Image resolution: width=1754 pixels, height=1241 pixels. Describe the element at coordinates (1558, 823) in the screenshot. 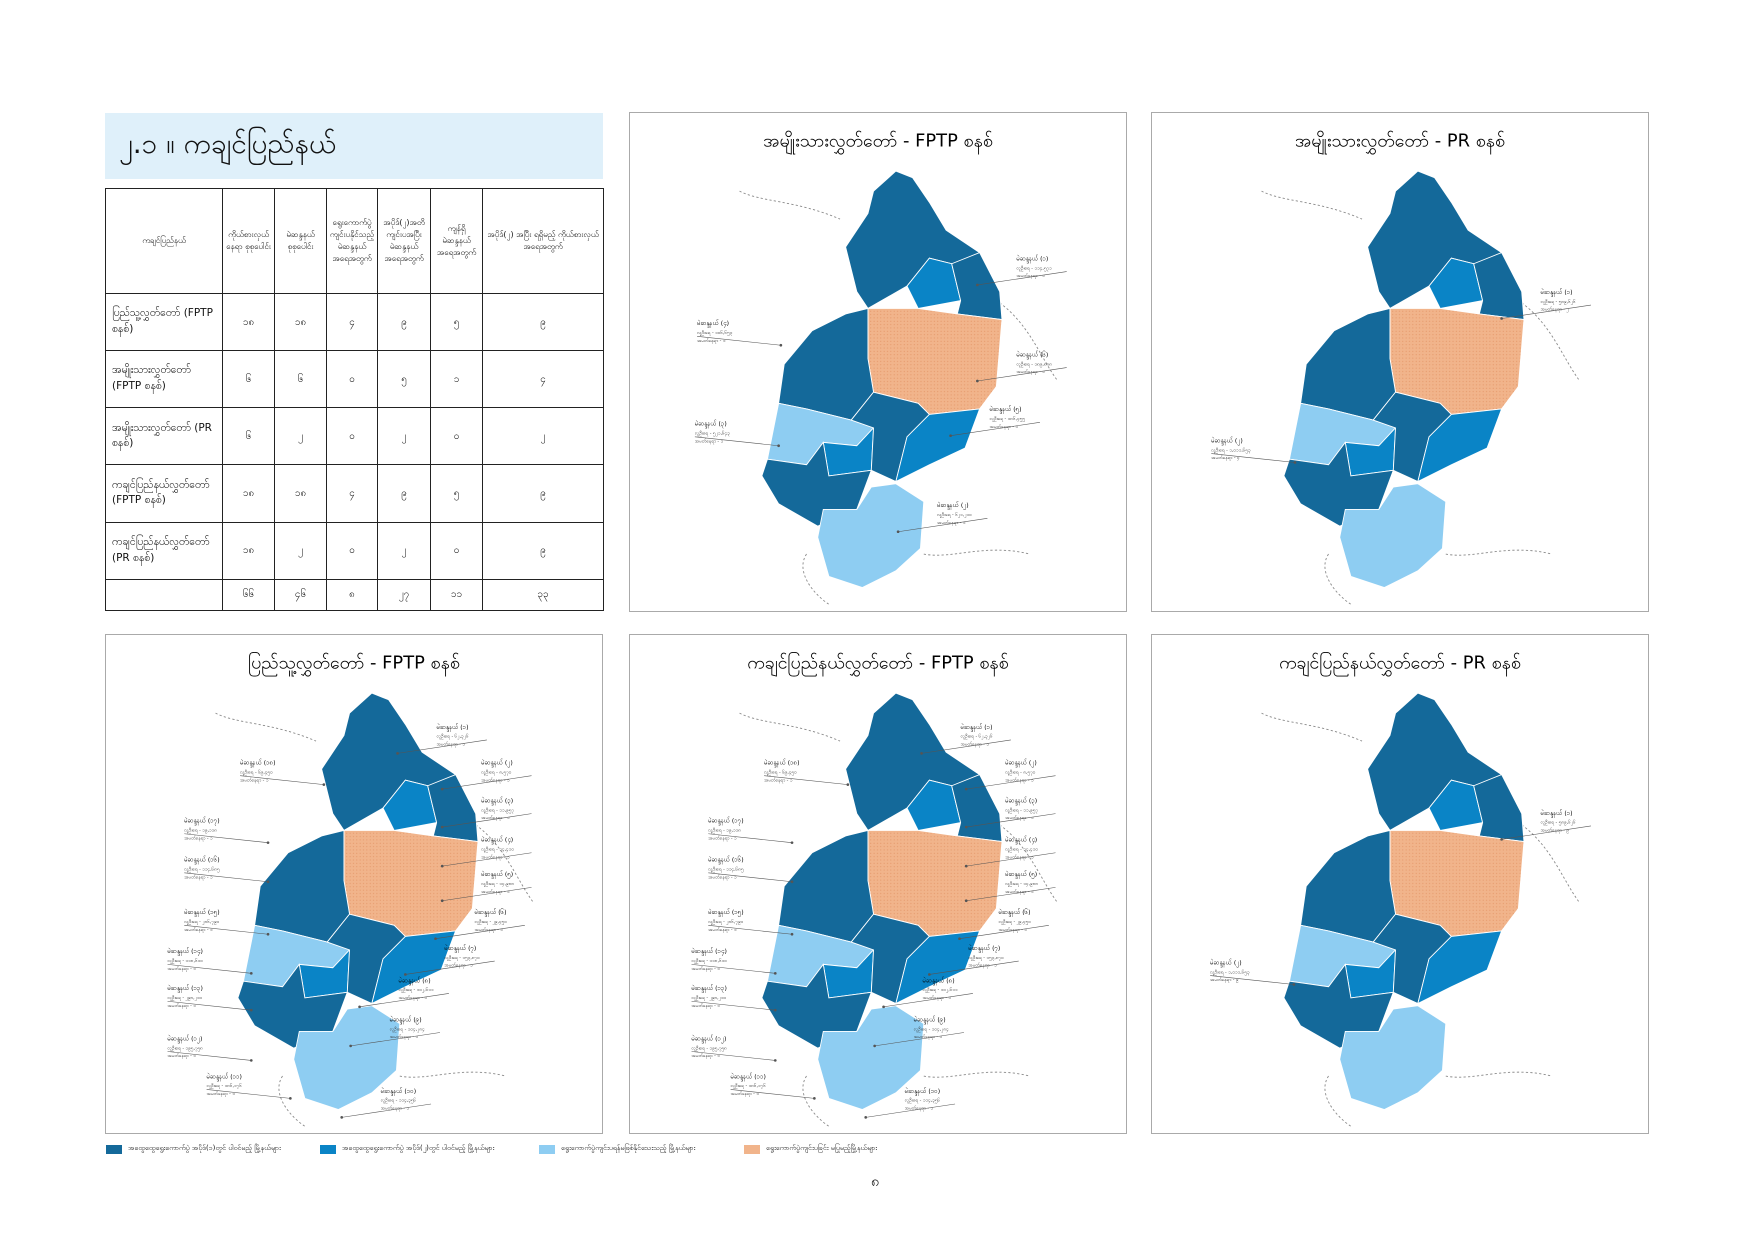

I see `callout-population: လူဦးရေ - ၅၈၉,၆၂၆` at that location.